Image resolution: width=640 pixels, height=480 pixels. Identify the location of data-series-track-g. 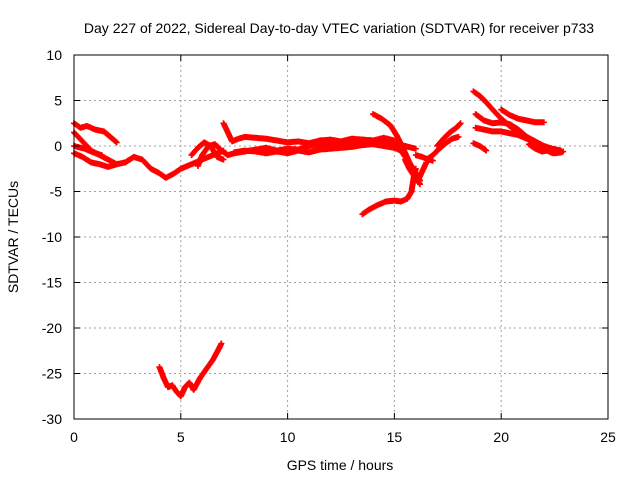
(317, 149).